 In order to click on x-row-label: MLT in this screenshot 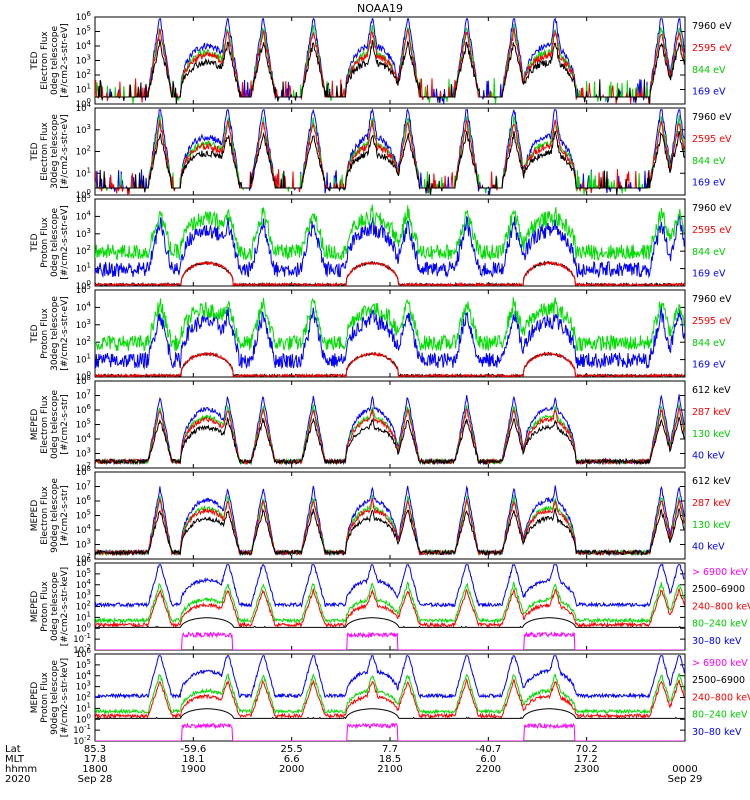, I will do `click(15, 759)`.